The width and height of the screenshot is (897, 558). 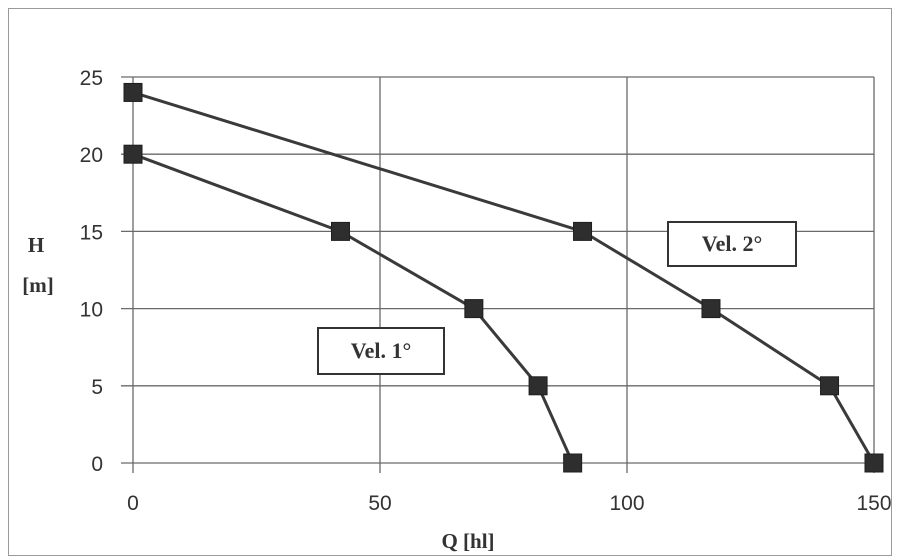 I want to click on y-tick-label: 5, so click(x=97, y=387).